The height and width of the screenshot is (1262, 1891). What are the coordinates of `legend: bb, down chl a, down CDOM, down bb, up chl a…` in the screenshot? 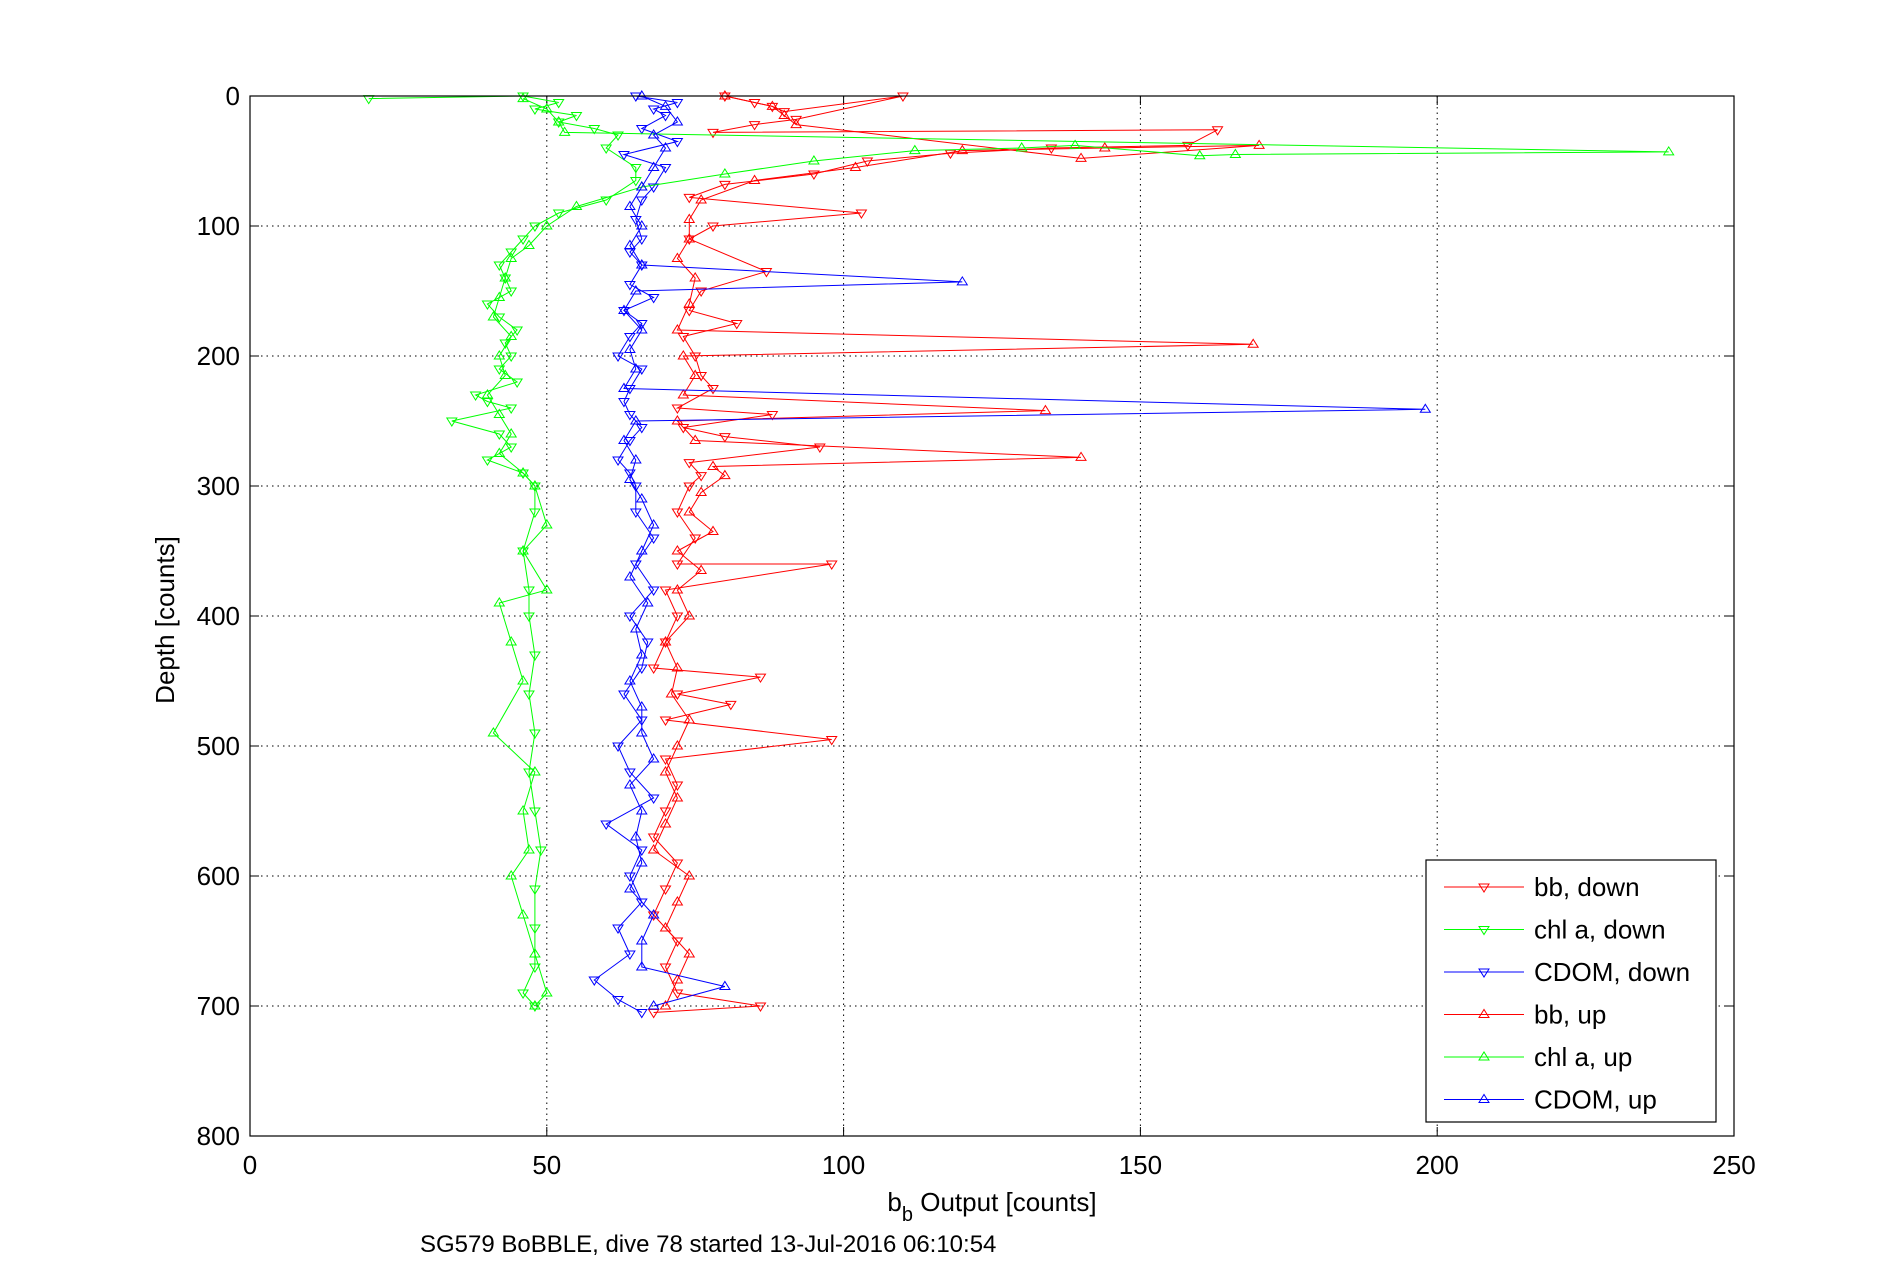 It's located at (1571, 991).